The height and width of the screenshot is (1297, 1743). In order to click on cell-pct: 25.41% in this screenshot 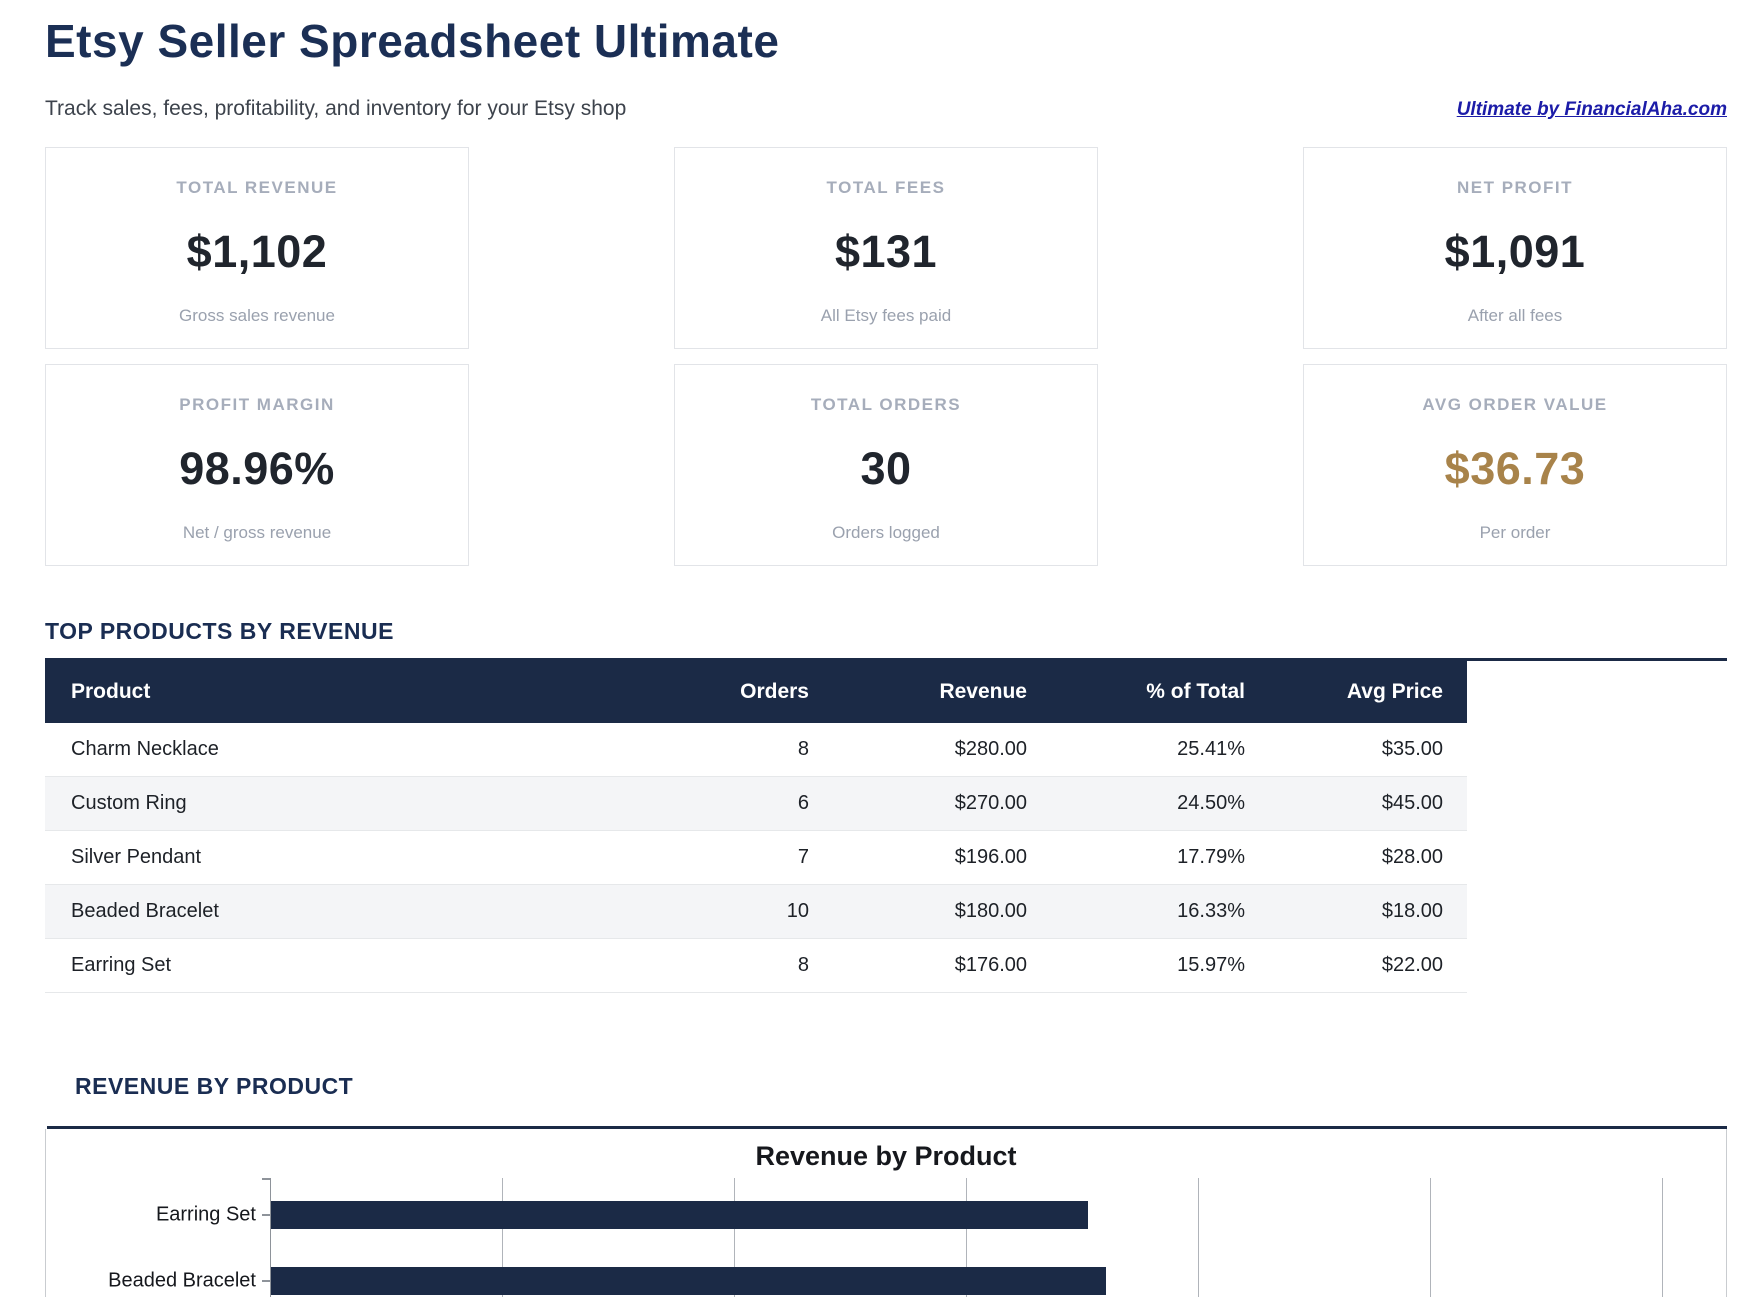, I will do `click(1160, 750)`.